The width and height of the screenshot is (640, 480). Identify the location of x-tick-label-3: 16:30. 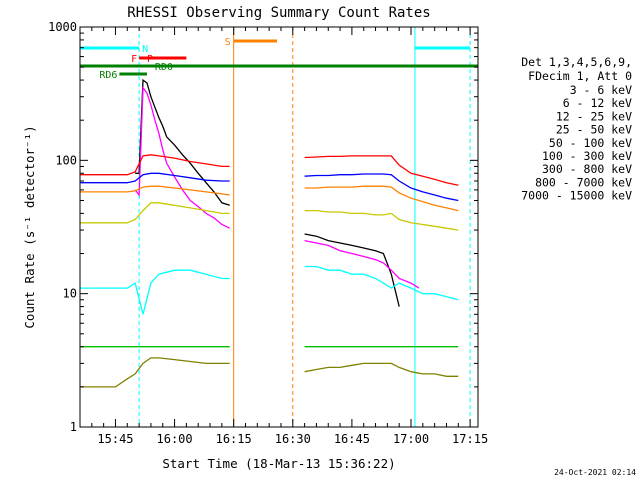
(293, 439).